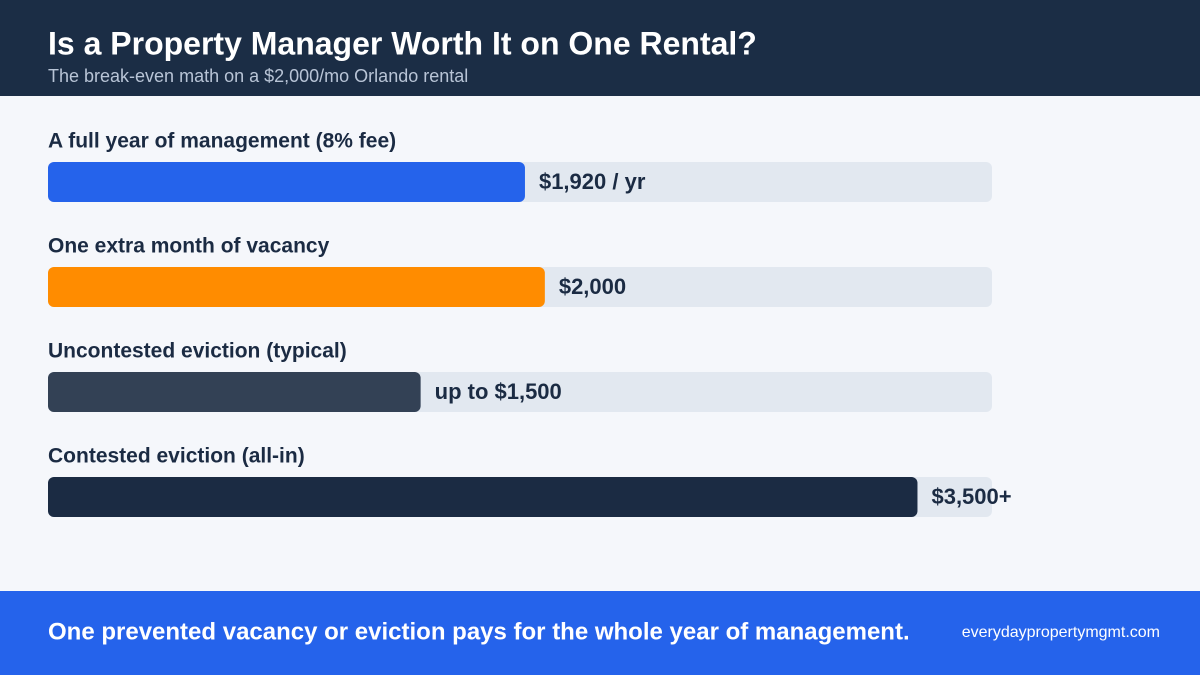 The width and height of the screenshot is (1200, 675). I want to click on source: everydaypropertymgmt.com, so click(1061, 632).